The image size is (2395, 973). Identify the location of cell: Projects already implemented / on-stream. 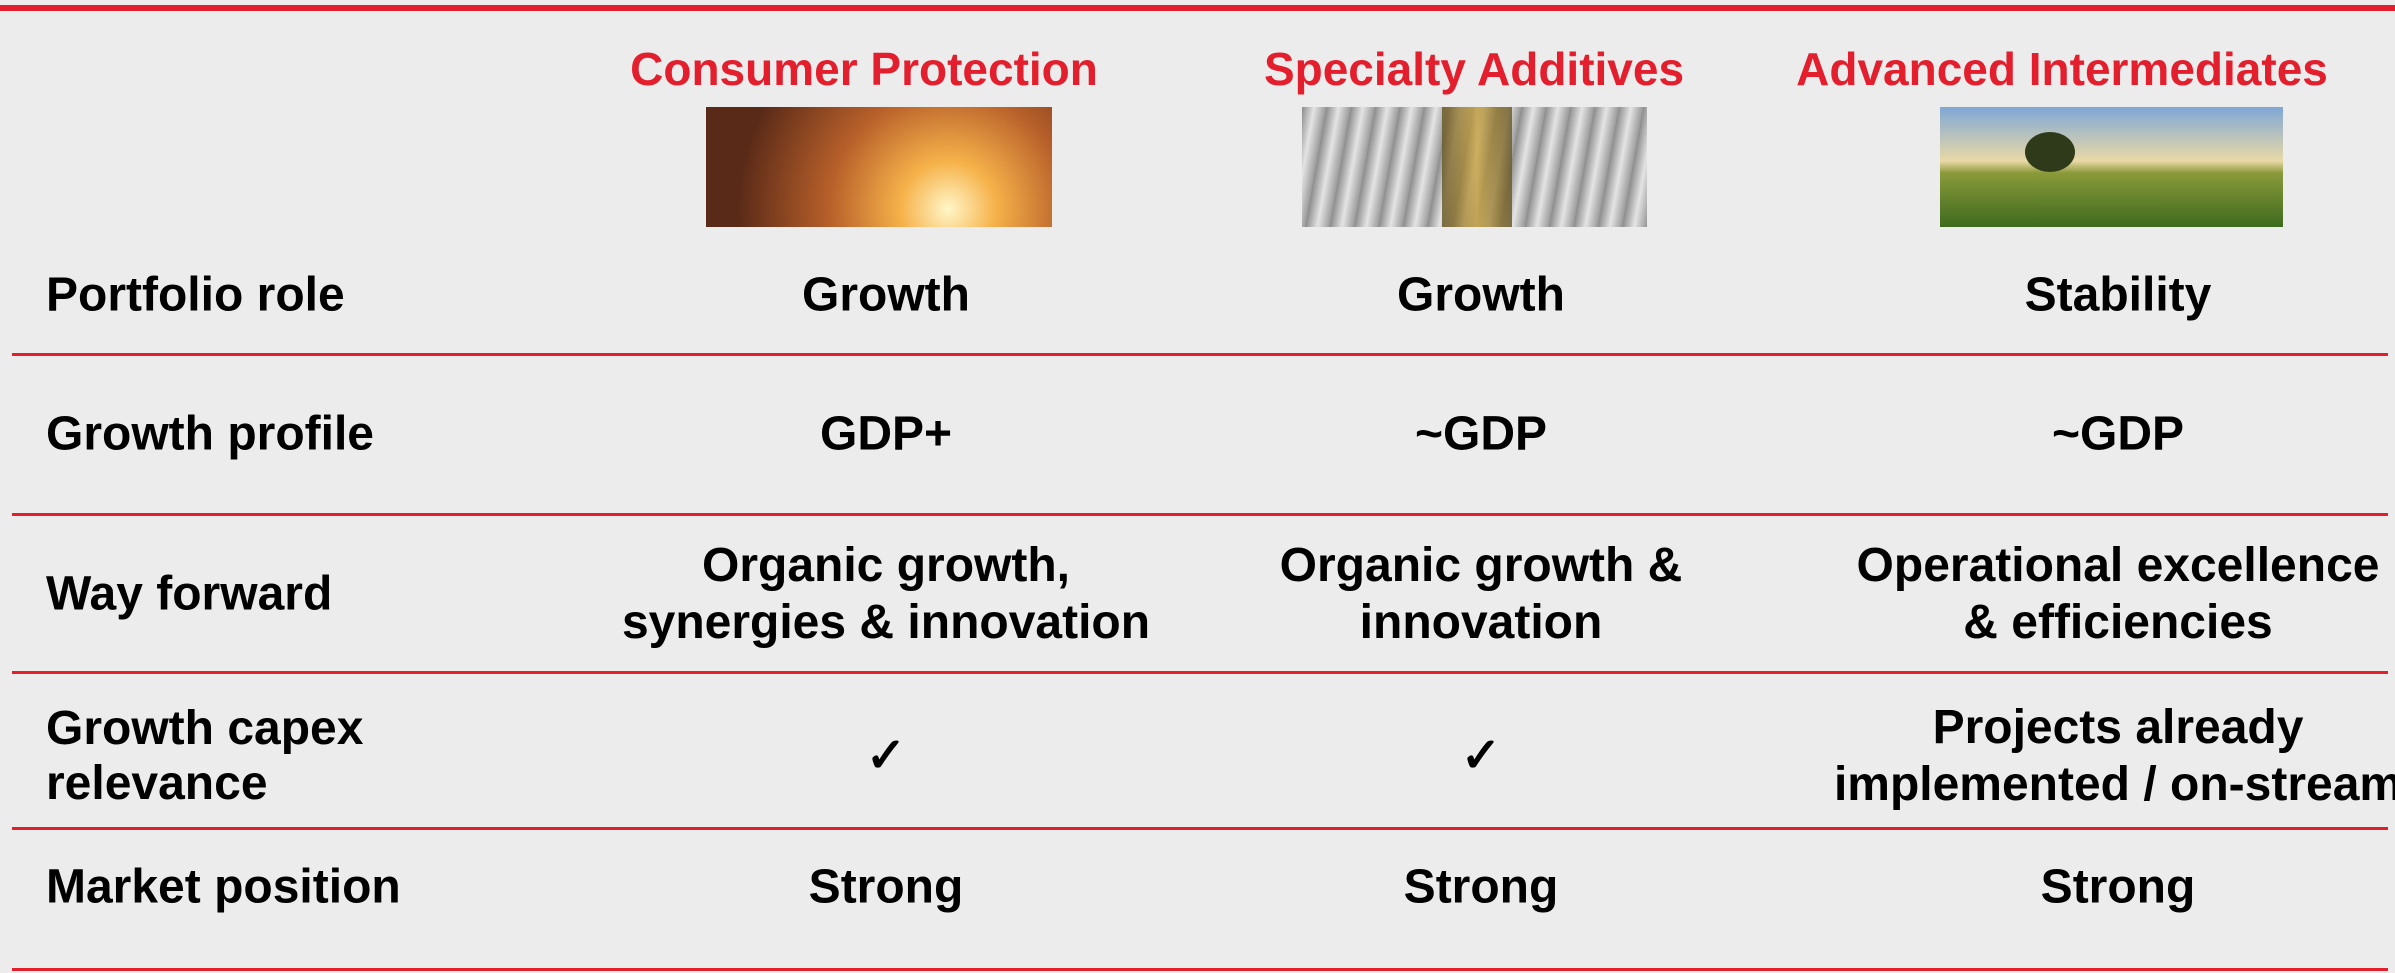
(2114, 756).